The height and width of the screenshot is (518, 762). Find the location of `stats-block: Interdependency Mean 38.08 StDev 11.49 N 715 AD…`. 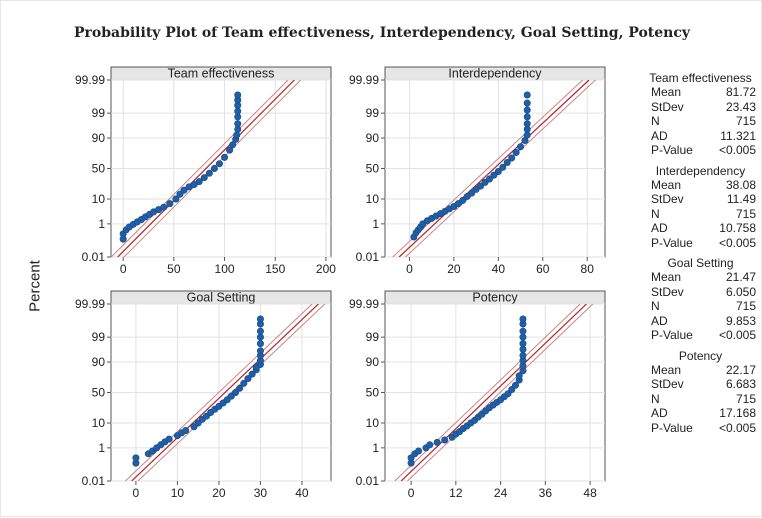

stats-block: Interdependency Mean 38.08 StDev 11.49 N 715 AD… is located at coordinates (700, 207).